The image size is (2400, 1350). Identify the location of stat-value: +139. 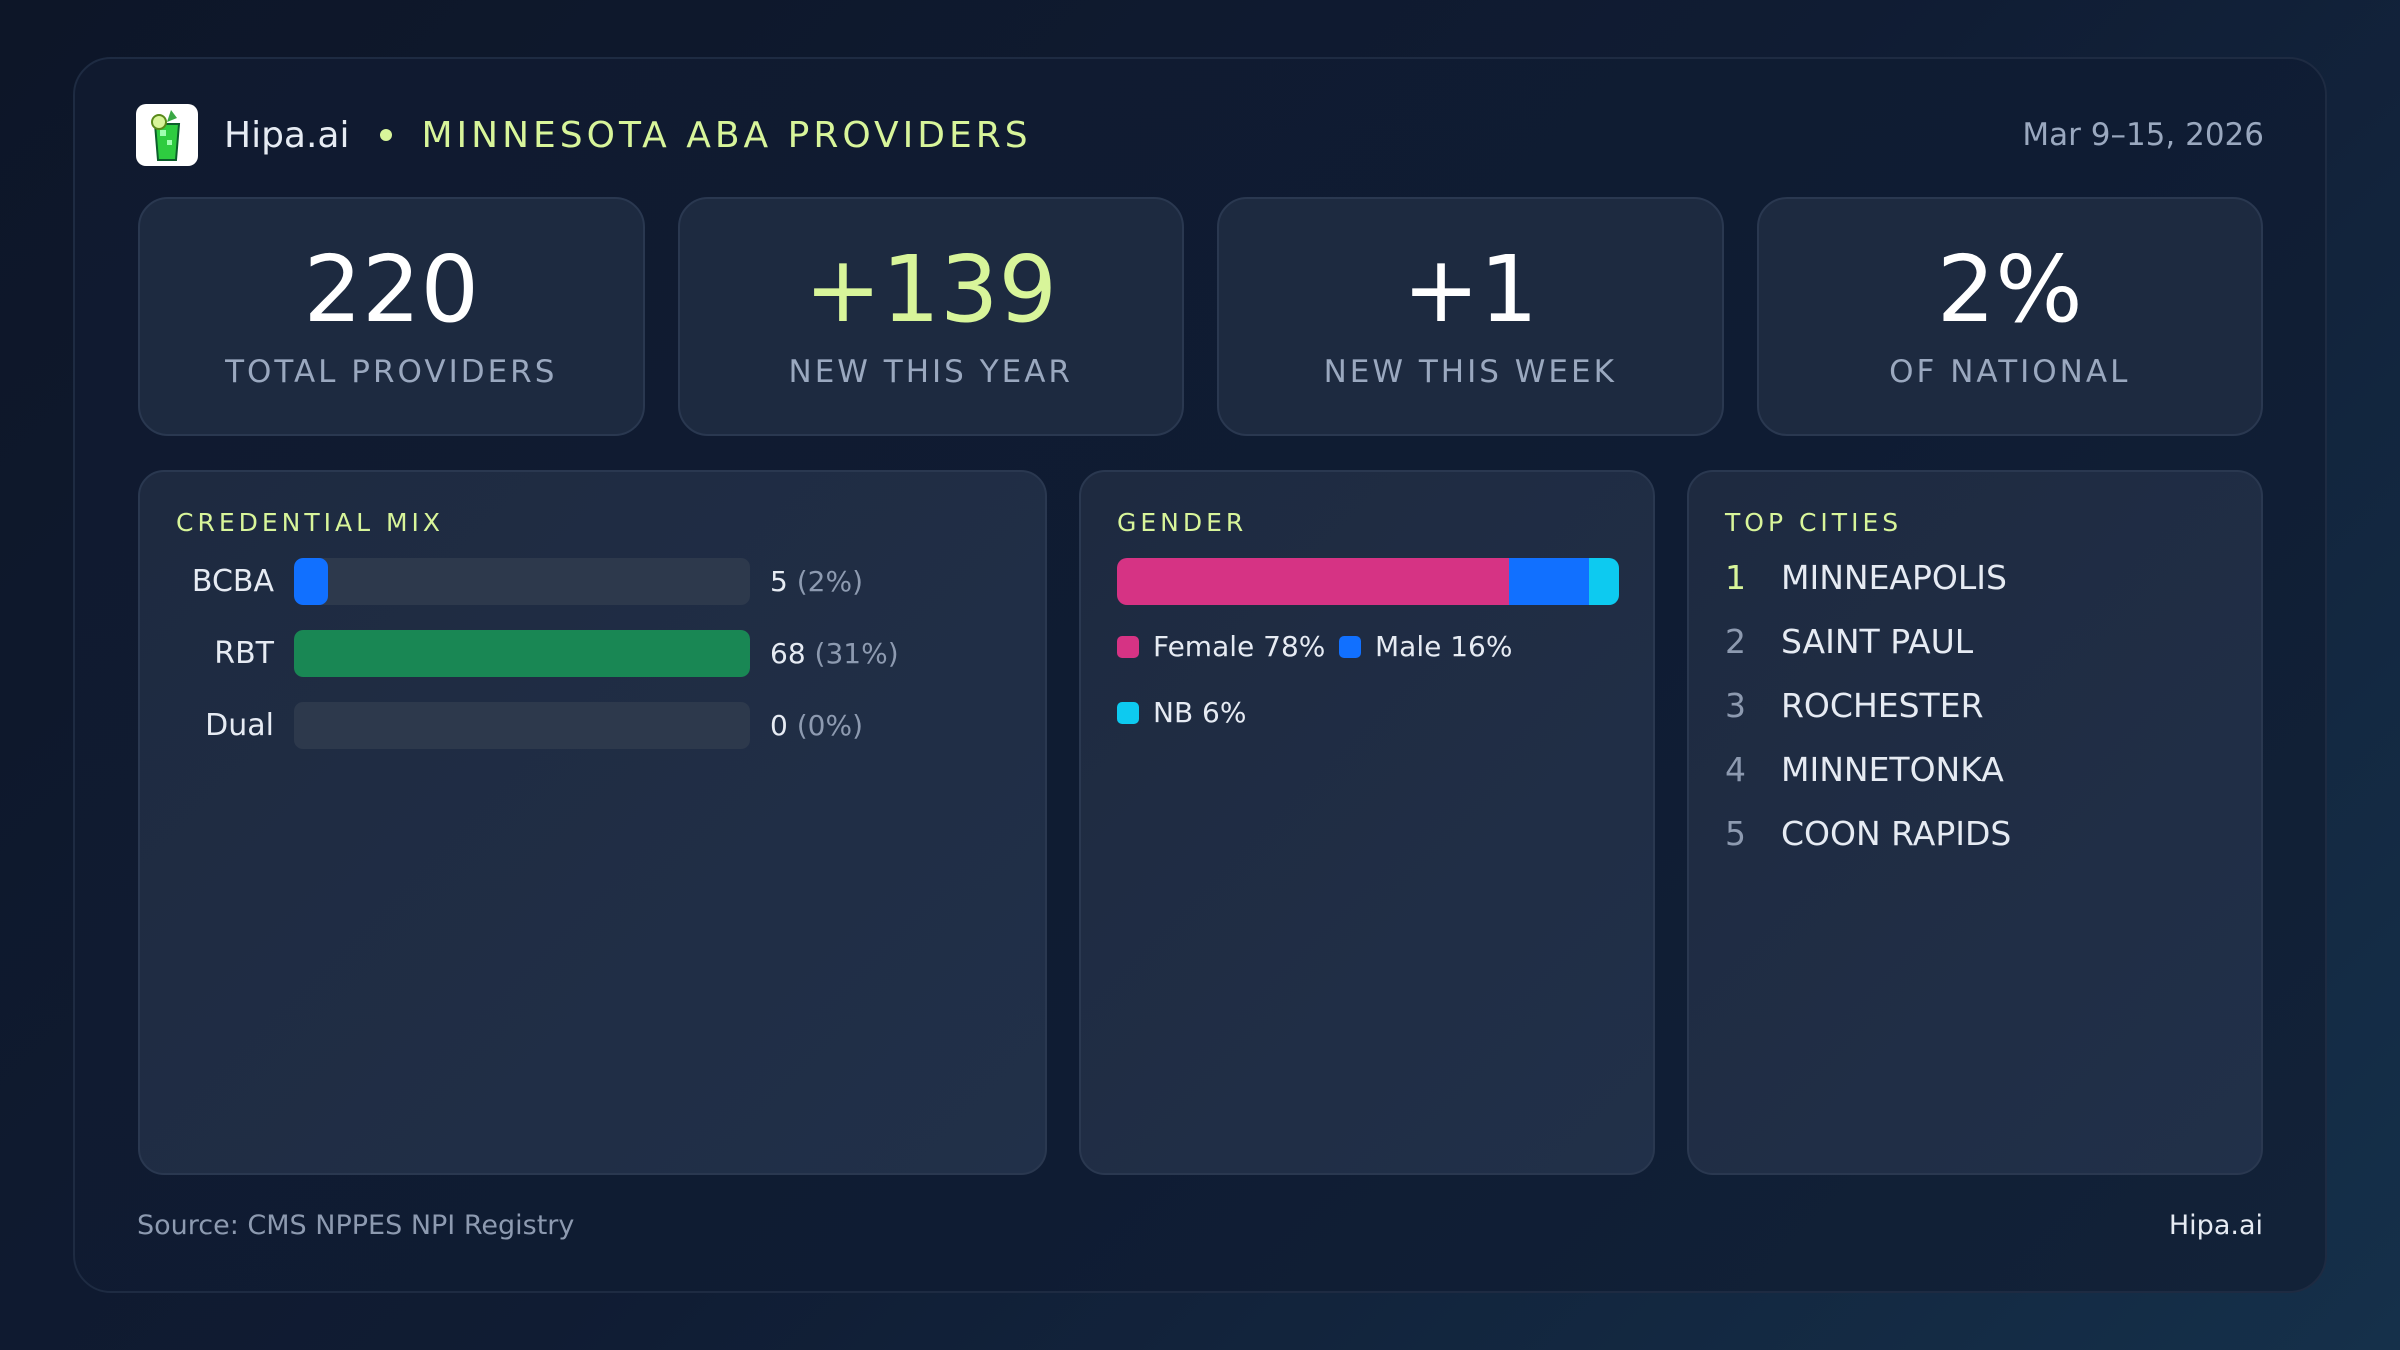
(931, 289).